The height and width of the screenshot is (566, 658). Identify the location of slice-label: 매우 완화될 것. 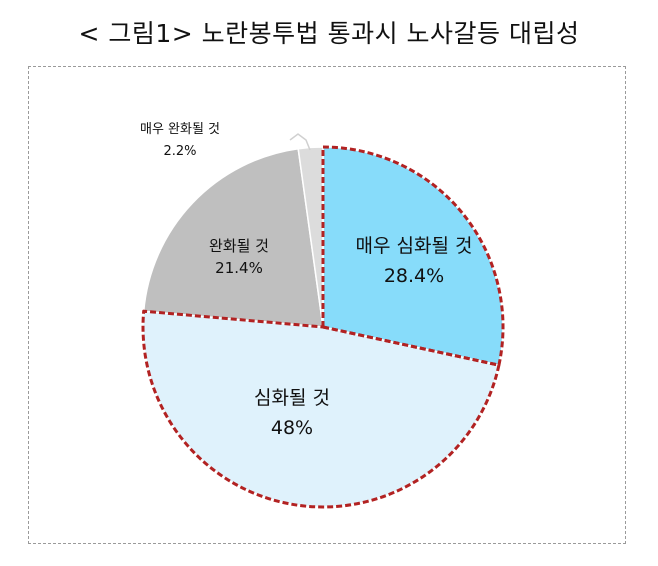
(180, 129).